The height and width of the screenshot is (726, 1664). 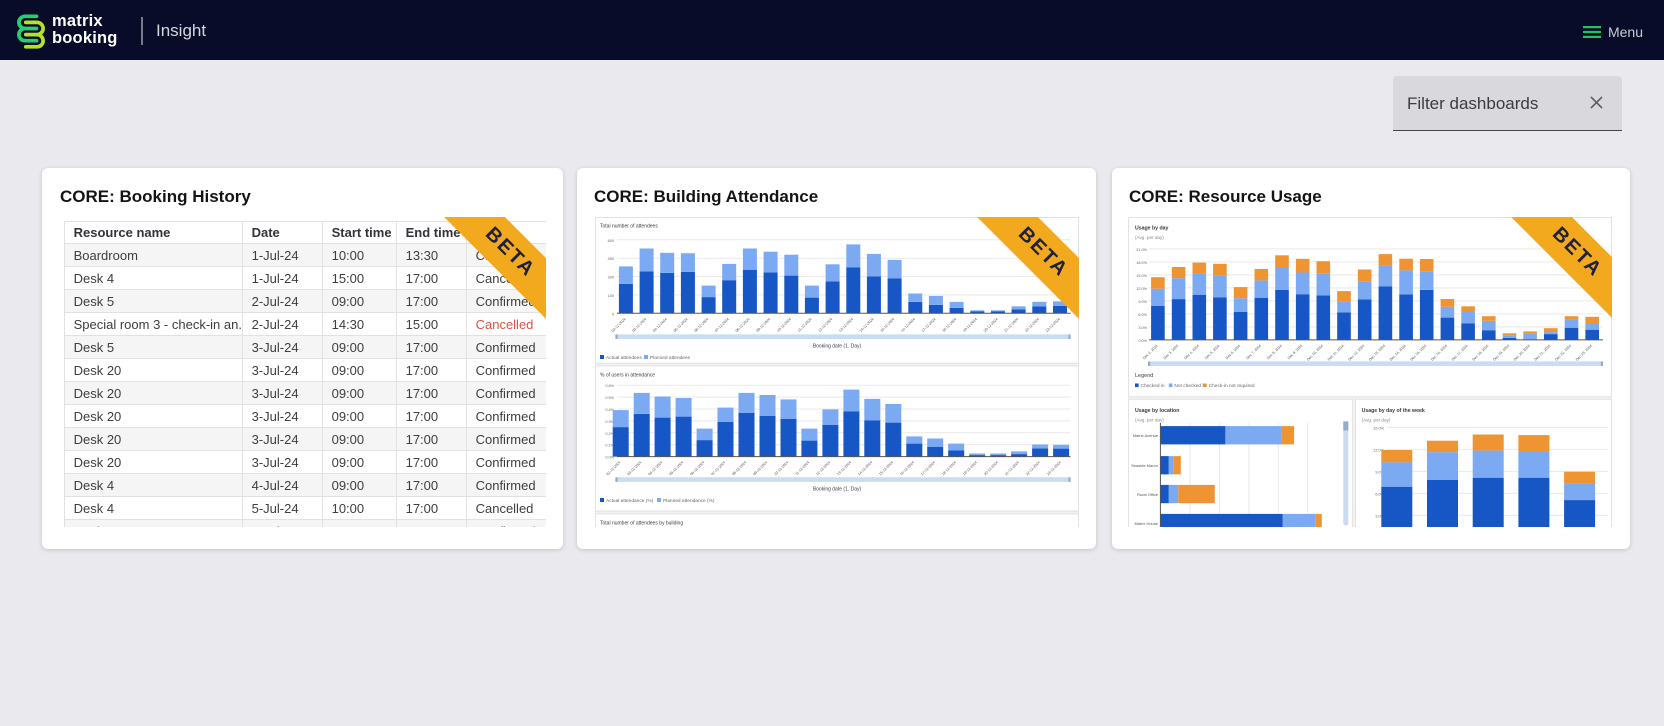 What do you see at coordinates (1147, 523) in the screenshot?
I see `svg-text: Matrix House` at bounding box center [1147, 523].